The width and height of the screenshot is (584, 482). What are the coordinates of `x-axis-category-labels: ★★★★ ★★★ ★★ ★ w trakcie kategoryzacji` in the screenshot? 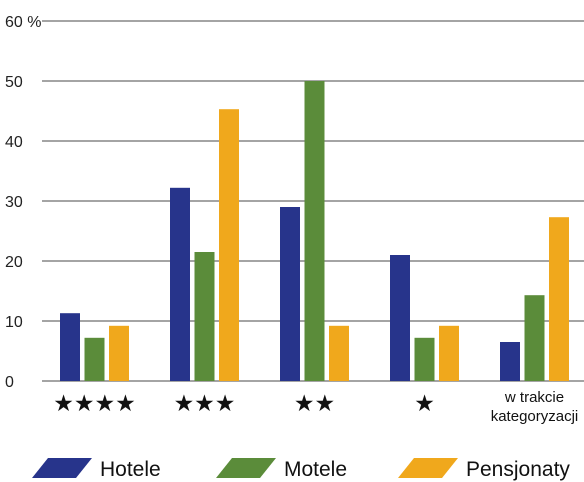 It's located at (315, 407).